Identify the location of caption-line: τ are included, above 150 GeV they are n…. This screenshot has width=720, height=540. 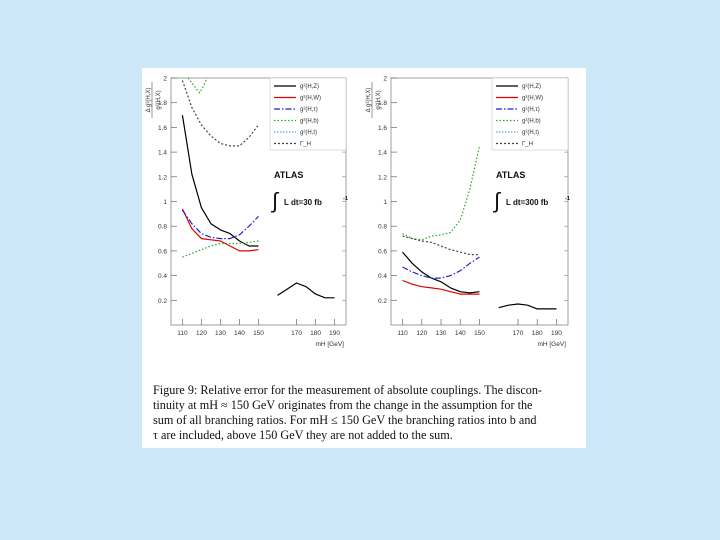
(303, 435).